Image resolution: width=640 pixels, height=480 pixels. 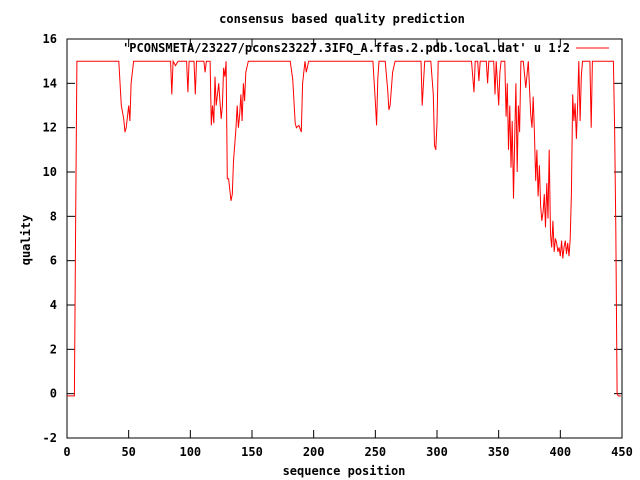 What do you see at coordinates (190, 452) in the screenshot?
I see `x-tick-label: 100` at bounding box center [190, 452].